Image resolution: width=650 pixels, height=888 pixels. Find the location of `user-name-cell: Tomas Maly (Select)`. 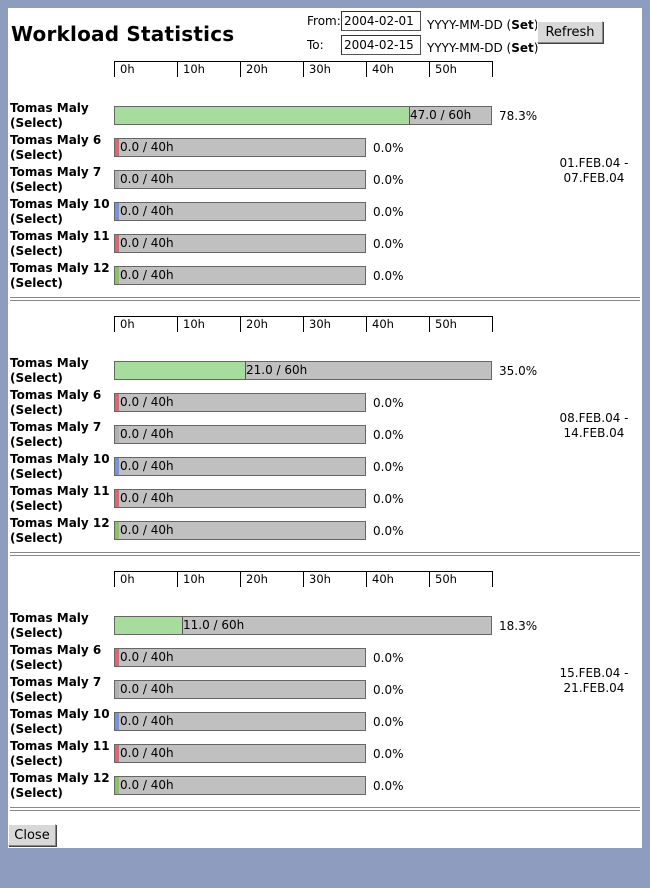

user-name-cell: Tomas Maly (Select) is located at coordinates (49, 625).